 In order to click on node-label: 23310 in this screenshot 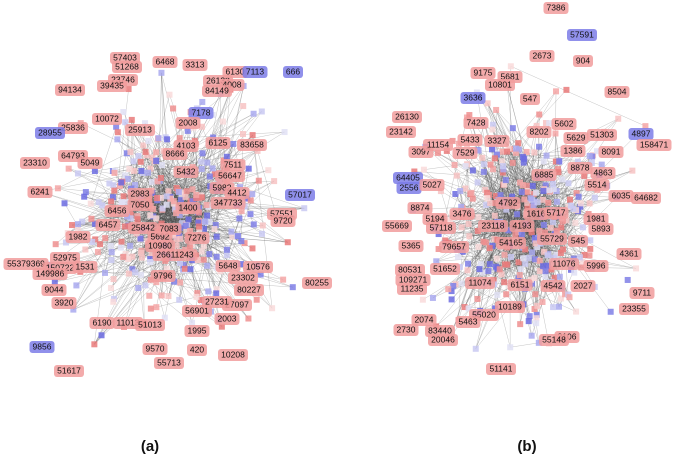, I will do `click(35, 162)`.